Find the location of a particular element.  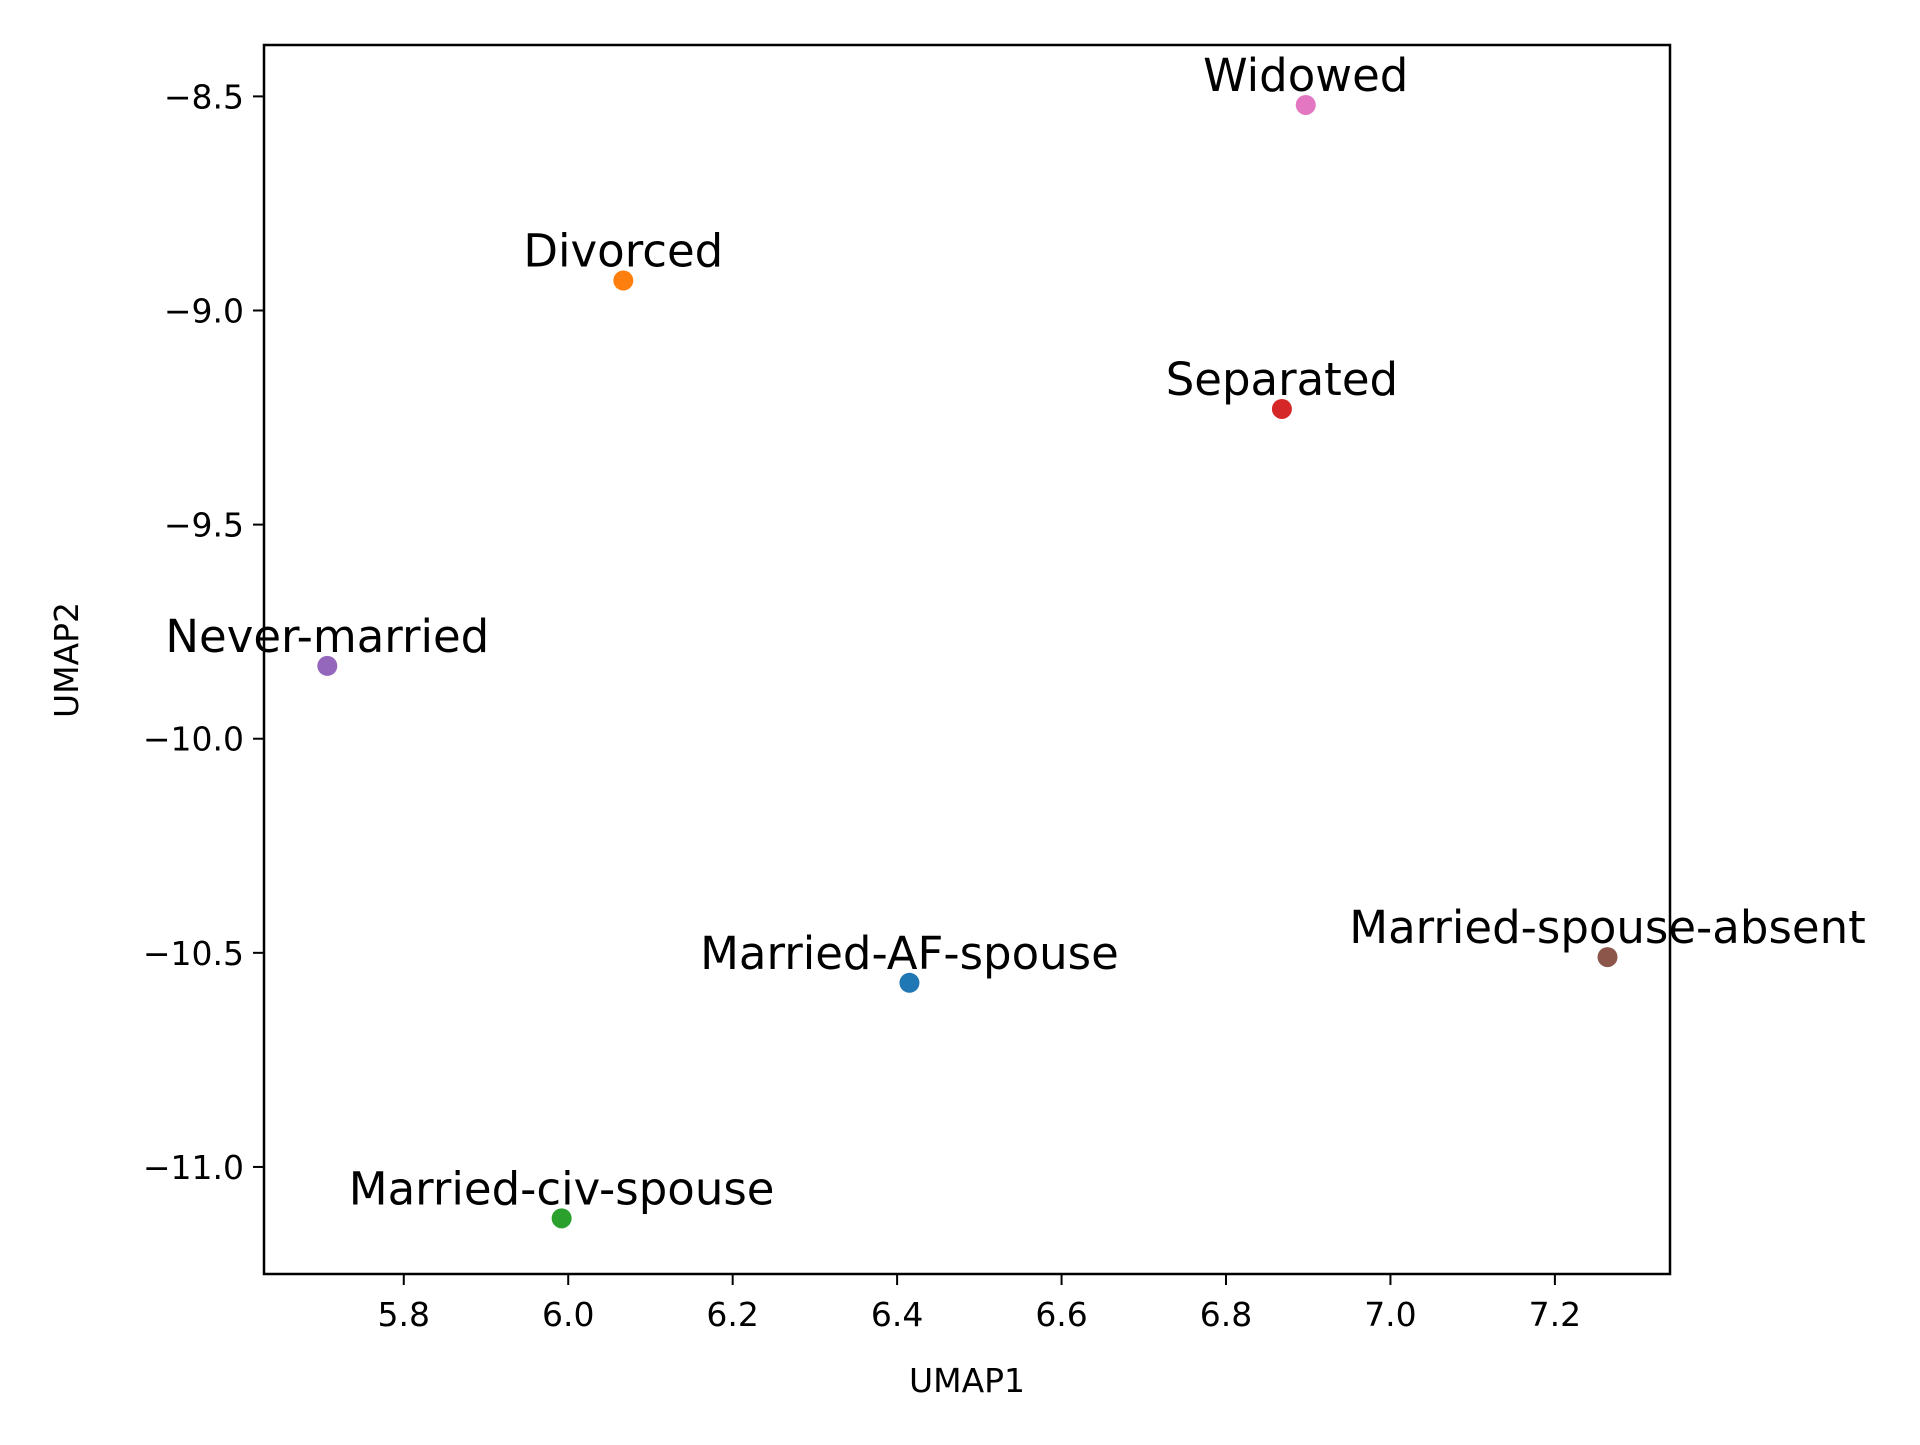

point-label: Widowed is located at coordinates (1305, 75).